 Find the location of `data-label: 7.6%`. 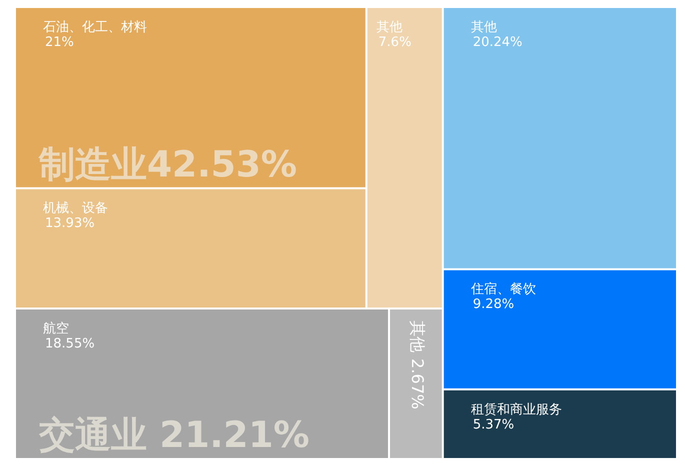

data-label: 7.6% is located at coordinates (395, 42).